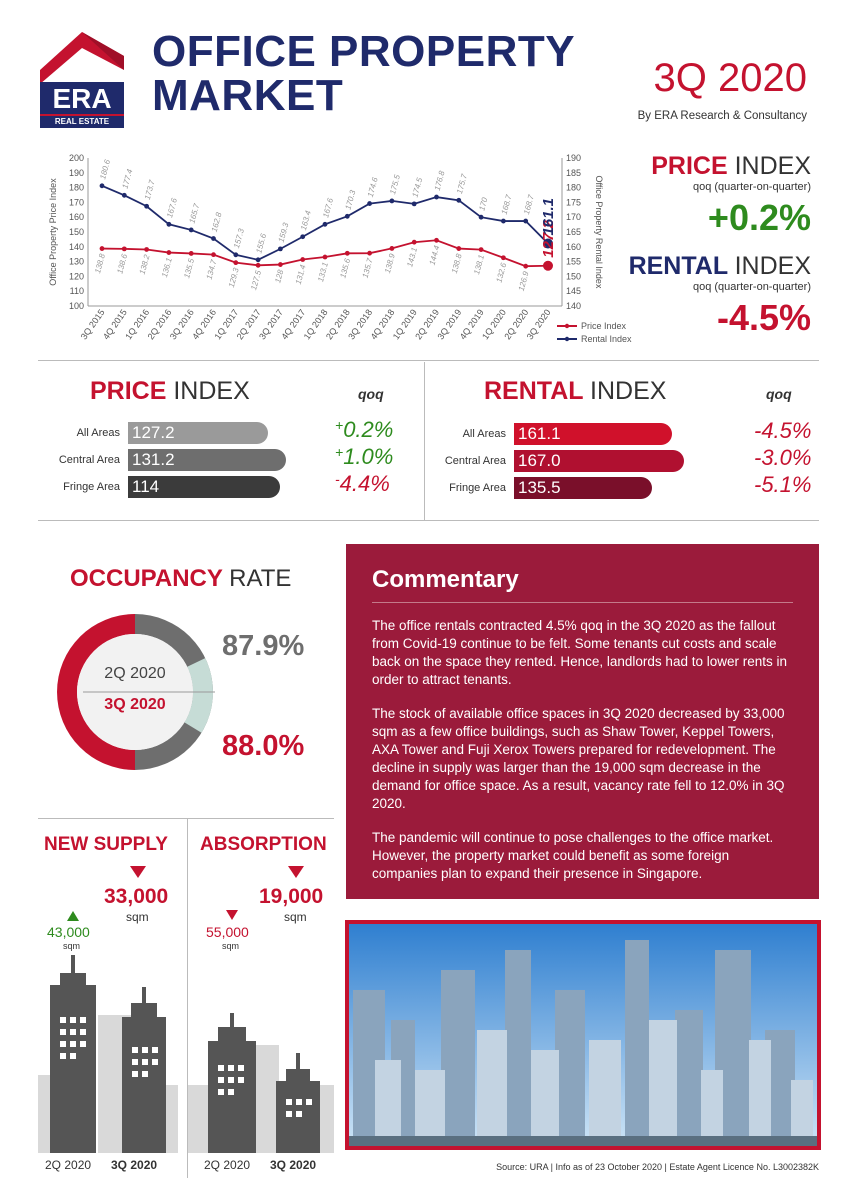  What do you see at coordinates (181, 578) in the screenshot?
I see `occupancy-title: OCCUPANCY RATE` at bounding box center [181, 578].